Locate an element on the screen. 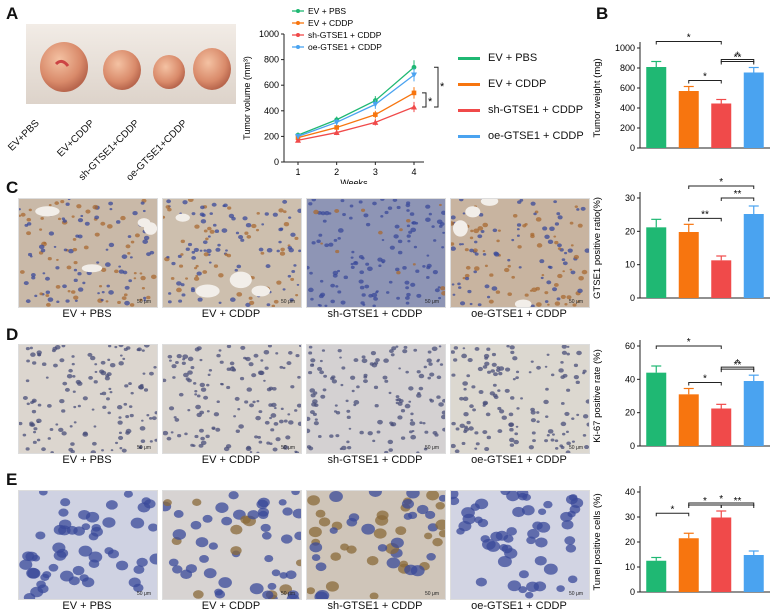  x-tick-label: 1 is located at coordinates (297, 172).